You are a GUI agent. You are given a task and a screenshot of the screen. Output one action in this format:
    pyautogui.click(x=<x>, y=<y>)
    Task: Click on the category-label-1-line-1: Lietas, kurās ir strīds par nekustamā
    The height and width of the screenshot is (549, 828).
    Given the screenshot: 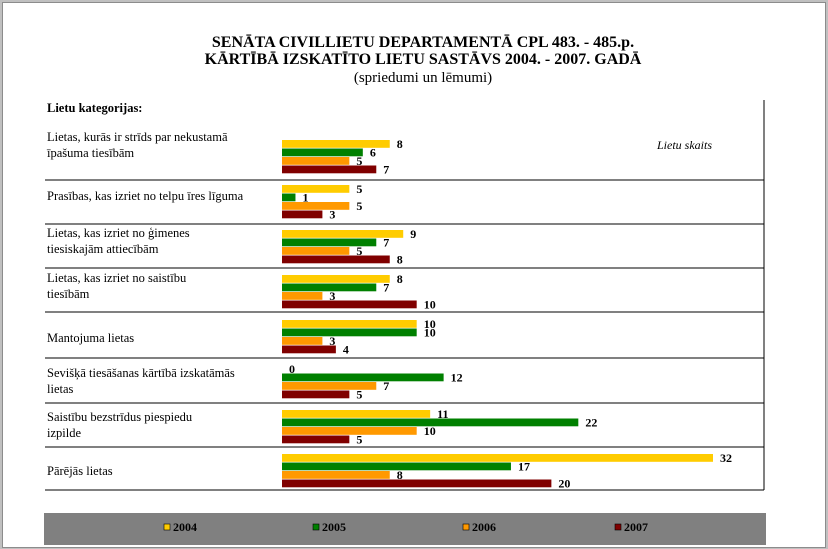 What is the action you would take?
    pyautogui.click(x=137, y=137)
    